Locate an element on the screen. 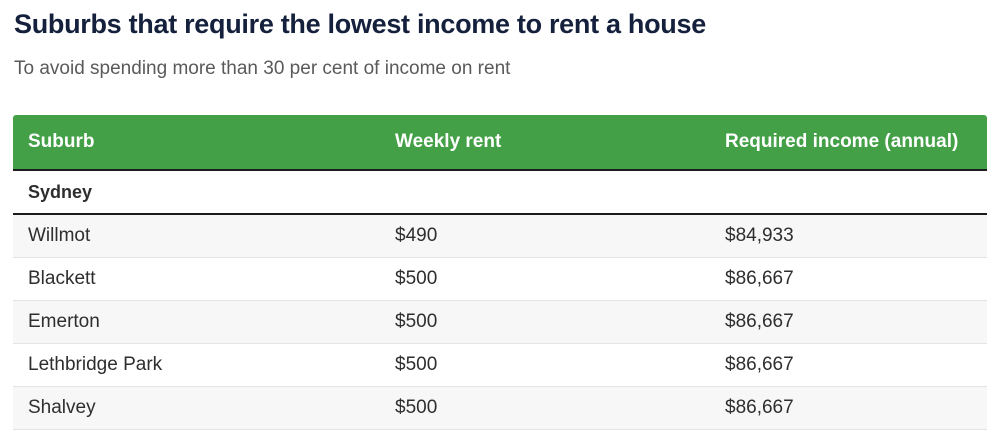  cell-weekly-rent: $490 is located at coordinates (545, 236).